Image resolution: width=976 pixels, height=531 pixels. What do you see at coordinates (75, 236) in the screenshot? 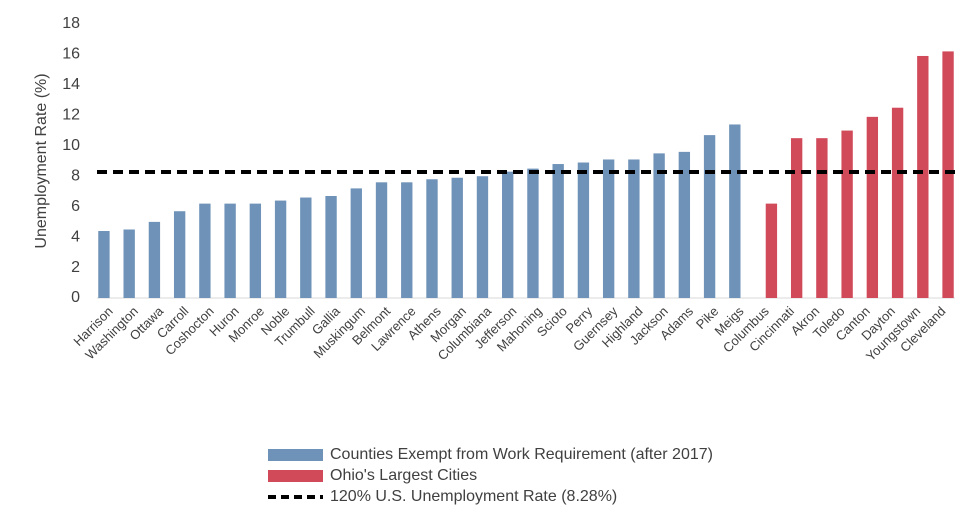
I see `y-tick-label: 4` at bounding box center [75, 236].